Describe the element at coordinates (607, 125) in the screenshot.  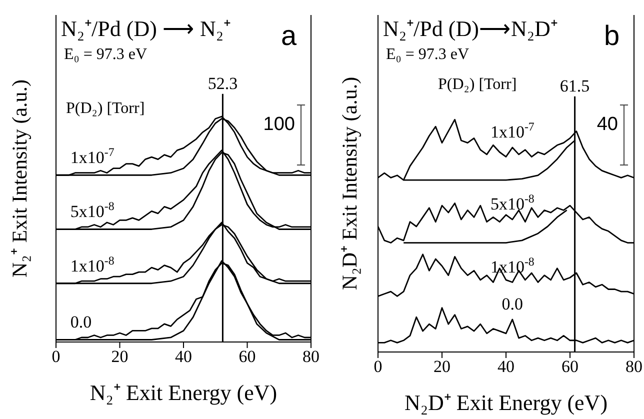
I see `annotation: 40` at that location.